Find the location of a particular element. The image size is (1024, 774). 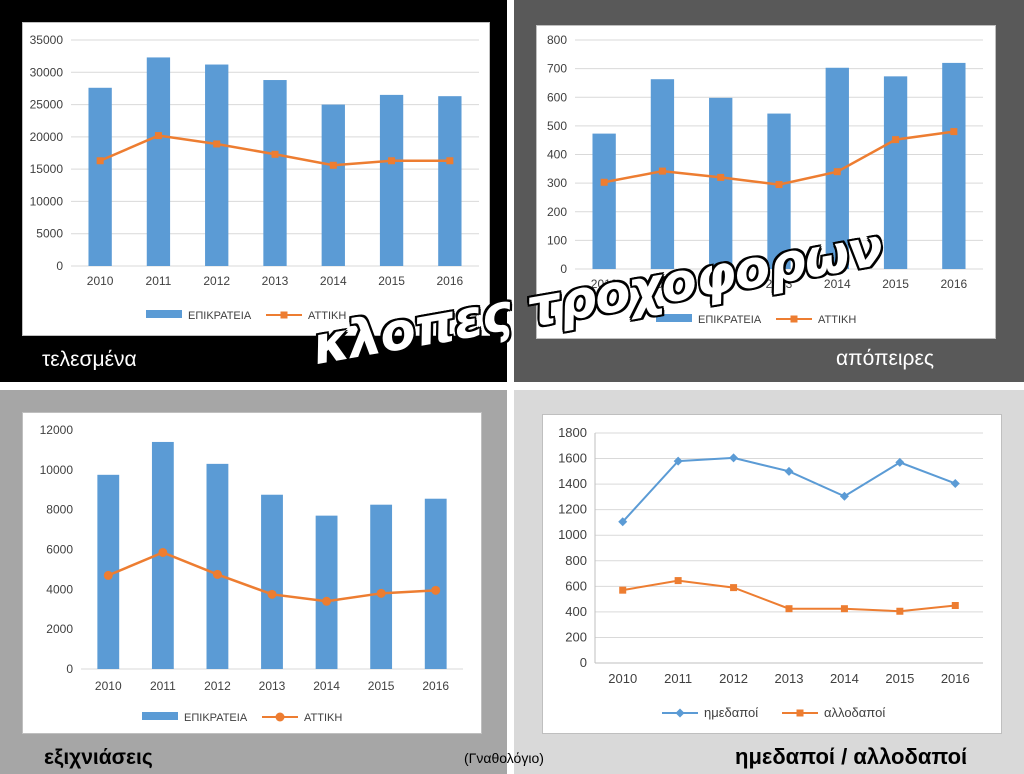

x-tick-label: 2015 is located at coordinates (895, 284).